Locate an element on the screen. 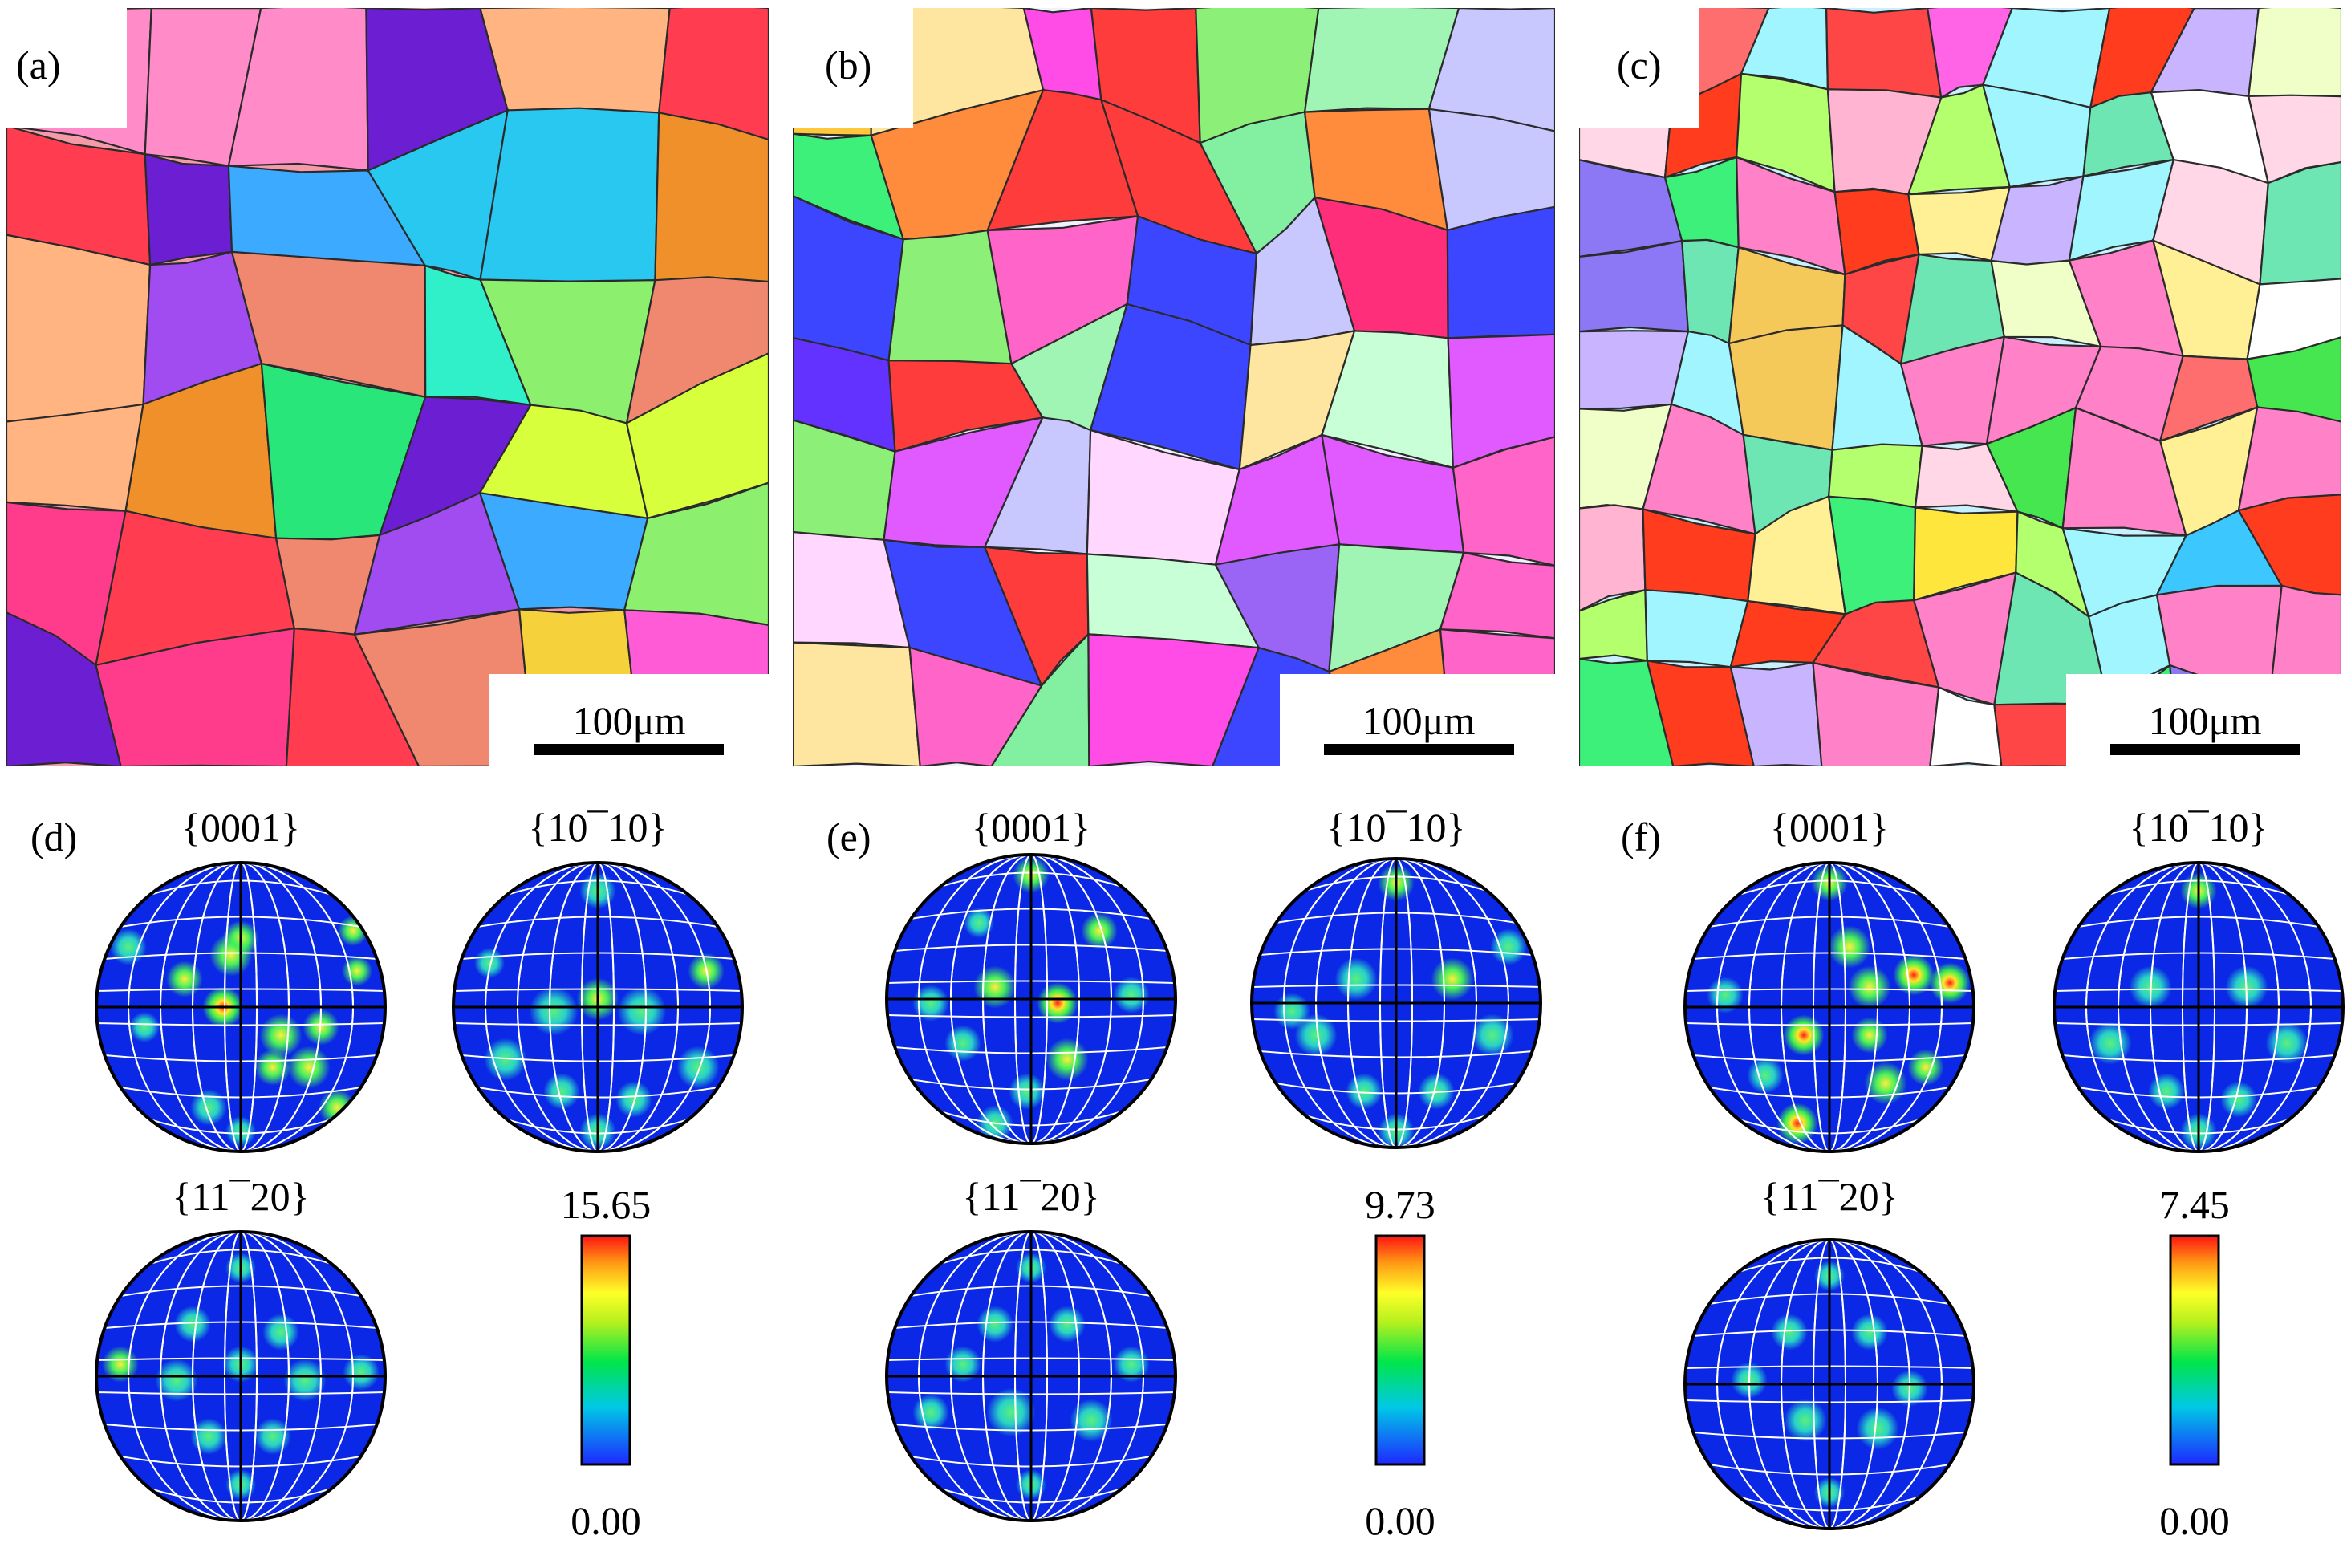 Image resolution: width=2347 pixels, height=1568 pixels. scale-bar-a is located at coordinates (629, 749).